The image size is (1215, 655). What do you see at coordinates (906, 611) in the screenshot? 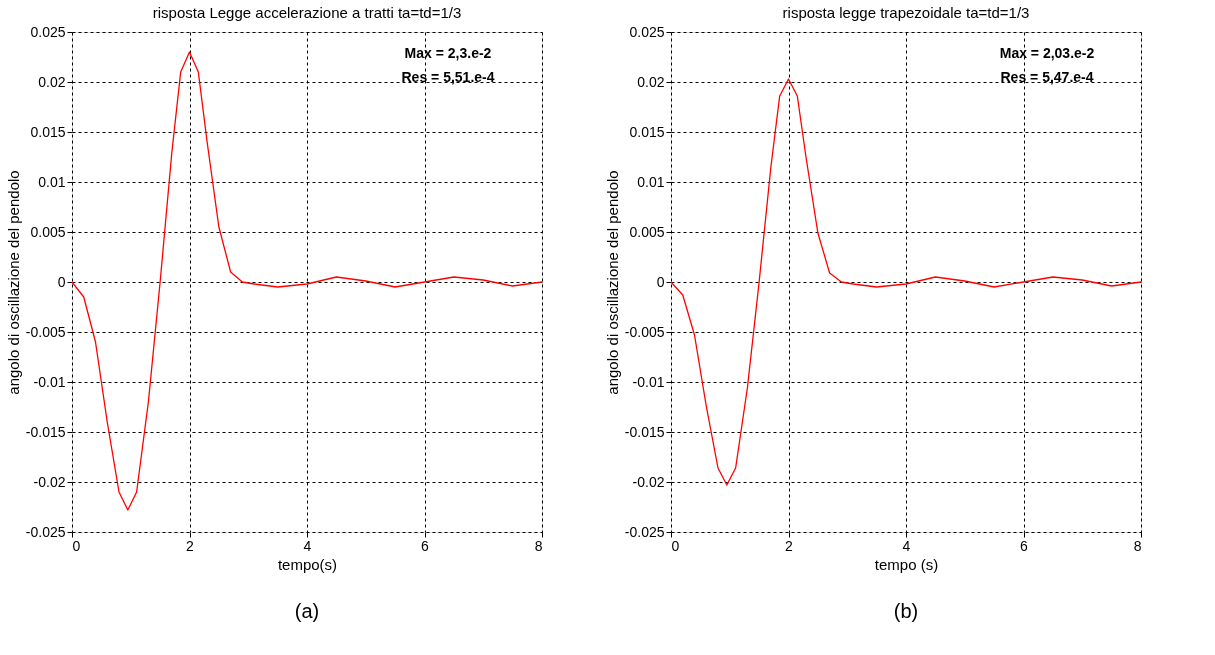
I see `text: (b)` at bounding box center [906, 611].